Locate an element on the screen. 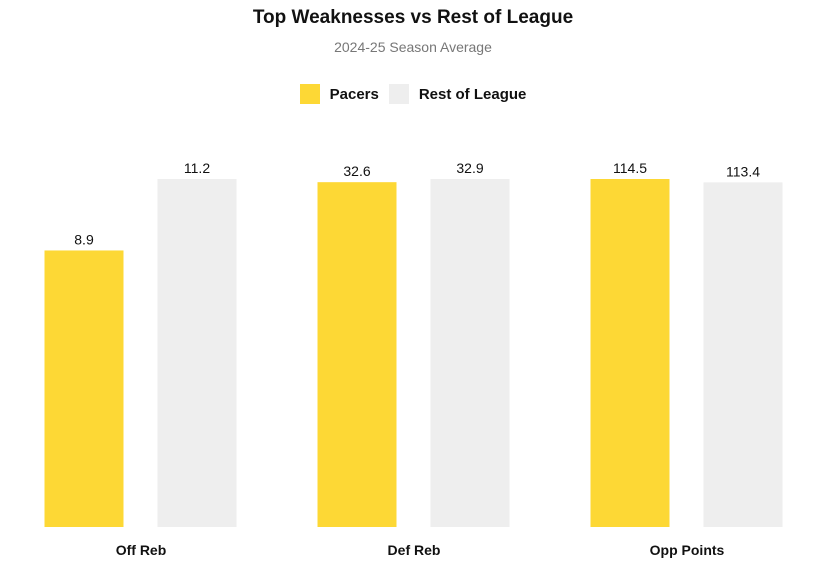 The height and width of the screenshot is (579, 826). bar-rest-of-league-off-reb is located at coordinates (197, 353).